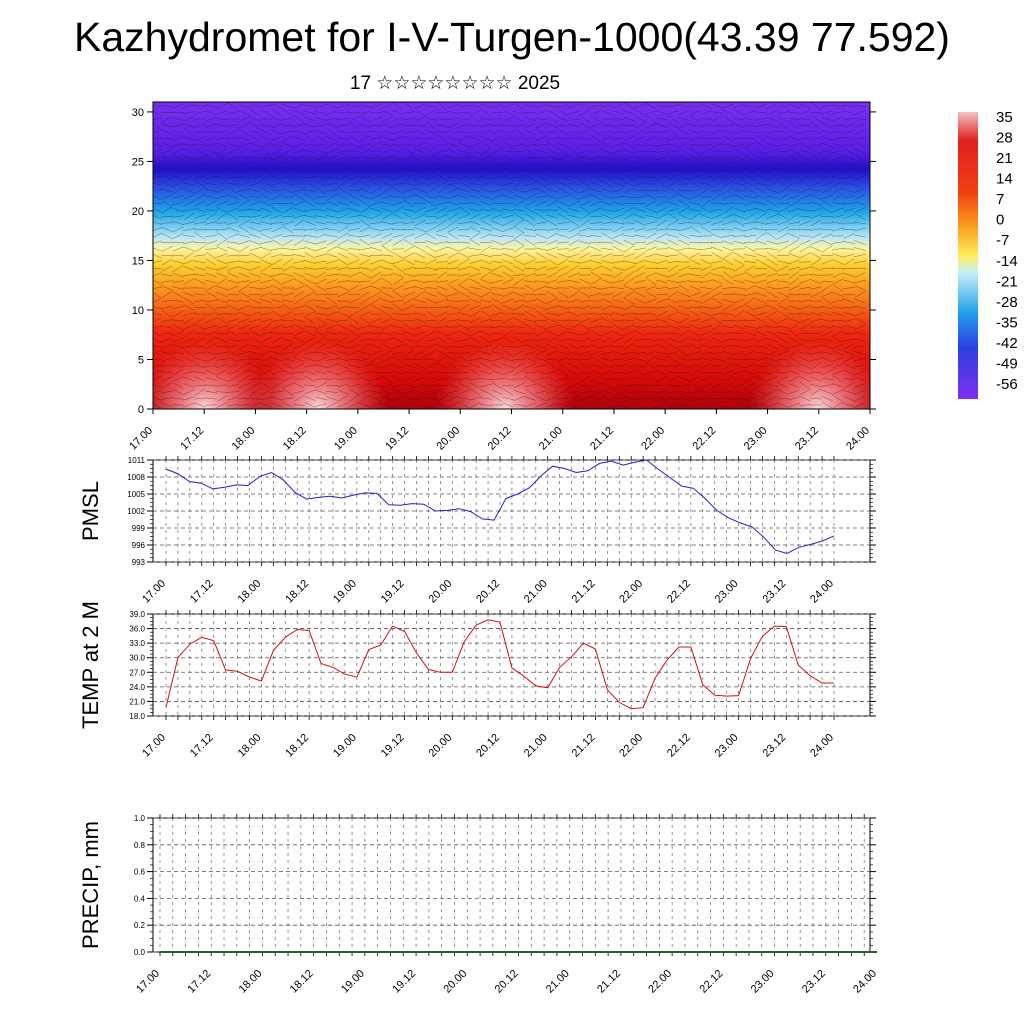  Describe the element at coordinates (137, 716) in the screenshot. I see `y-tick-label: 18.0` at that location.